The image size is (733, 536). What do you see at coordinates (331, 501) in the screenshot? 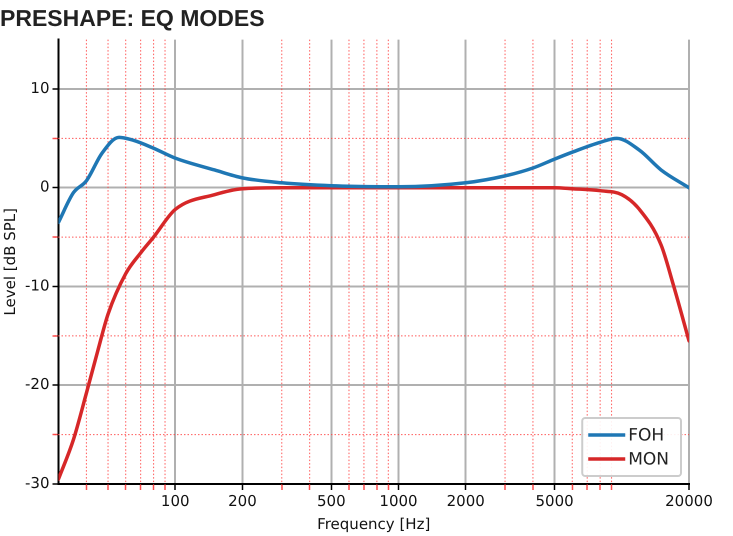
I see `x-tick-label: 500` at bounding box center [331, 501].